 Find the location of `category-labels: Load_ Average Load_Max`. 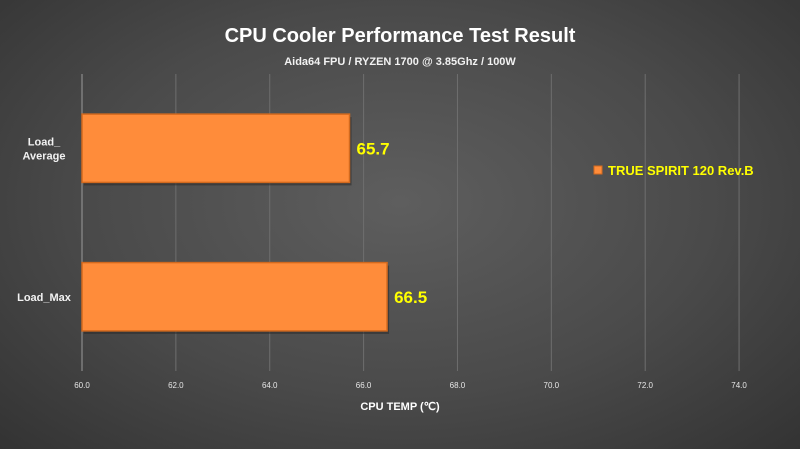

category-labels: Load_ Average Load_Max is located at coordinates (44, 220).